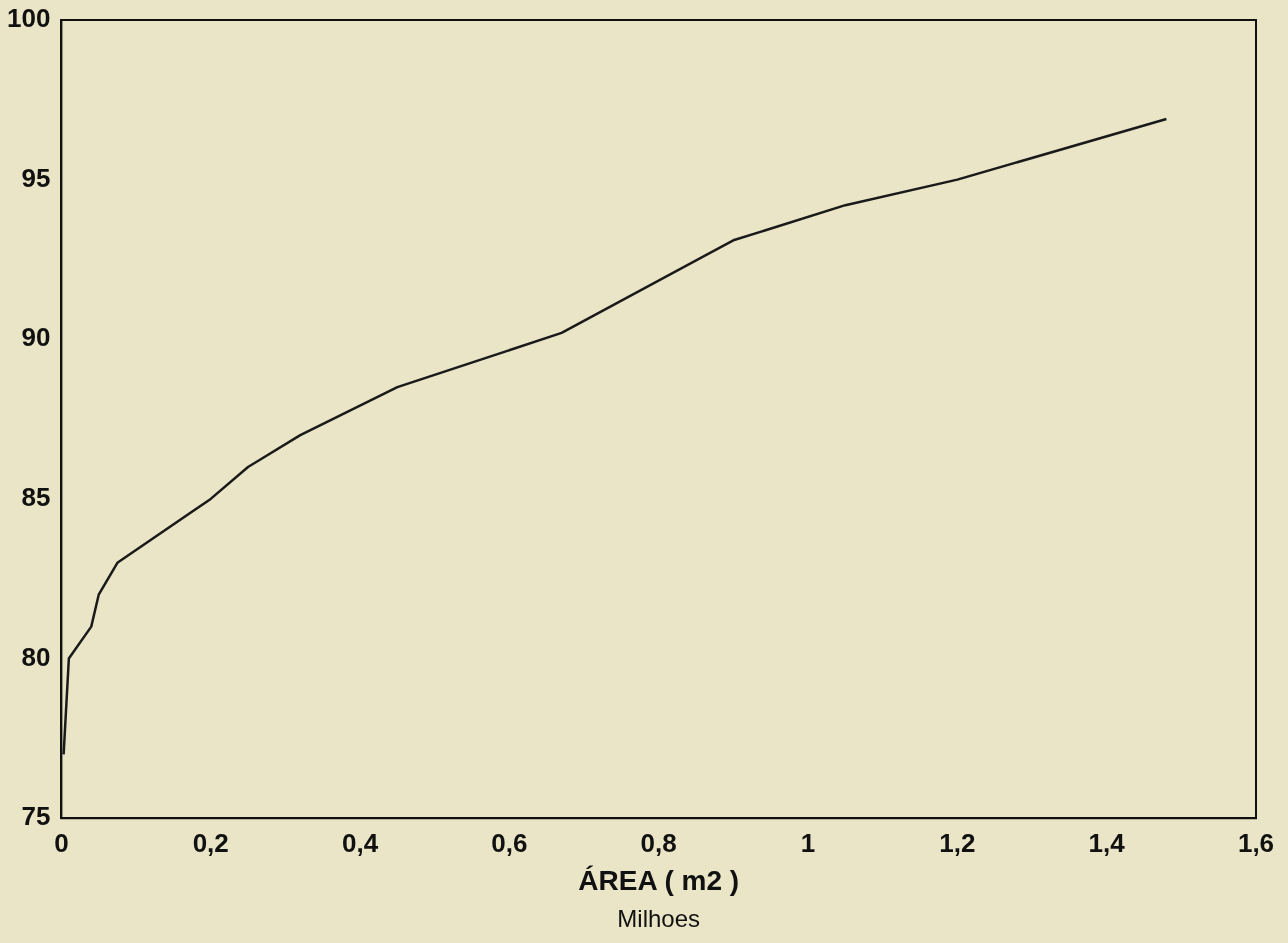 This screenshot has height=943, width=1288. What do you see at coordinates (957, 842) in the screenshot?
I see `x-tick-label: 1,2` at bounding box center [957, 842].